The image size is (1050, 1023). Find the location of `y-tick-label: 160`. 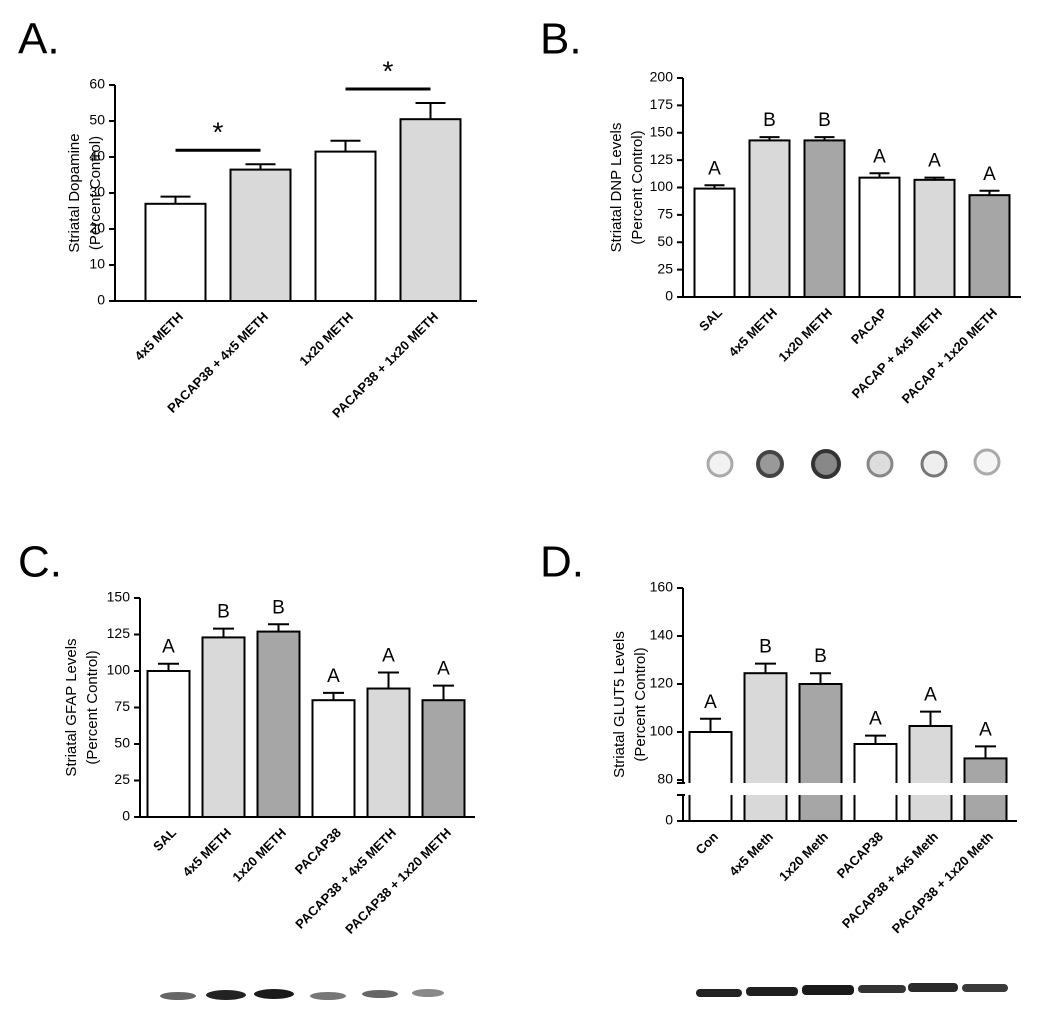

y-tick-label: 160 is located at coordinates (662, 587).